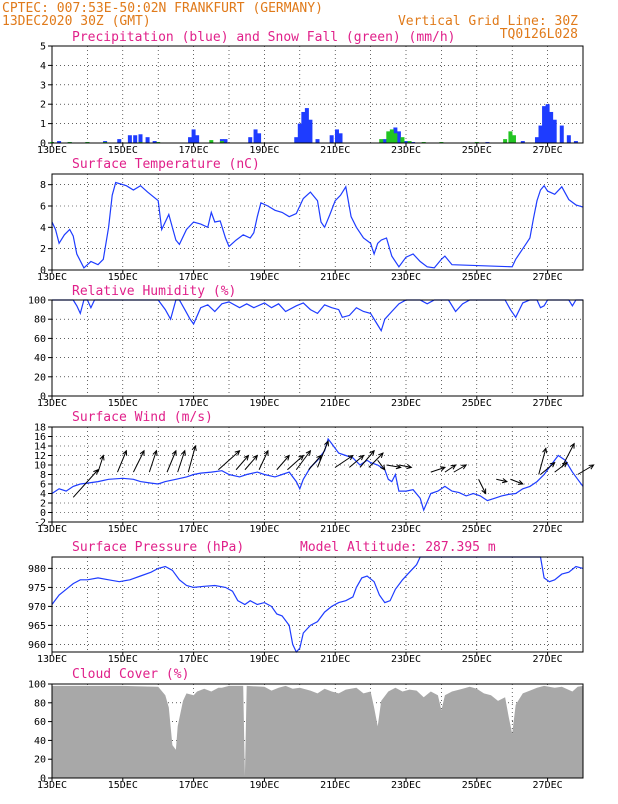  I want to click on header-grid-line: Vertical Grid Line: 30Z, so click(488, 21).